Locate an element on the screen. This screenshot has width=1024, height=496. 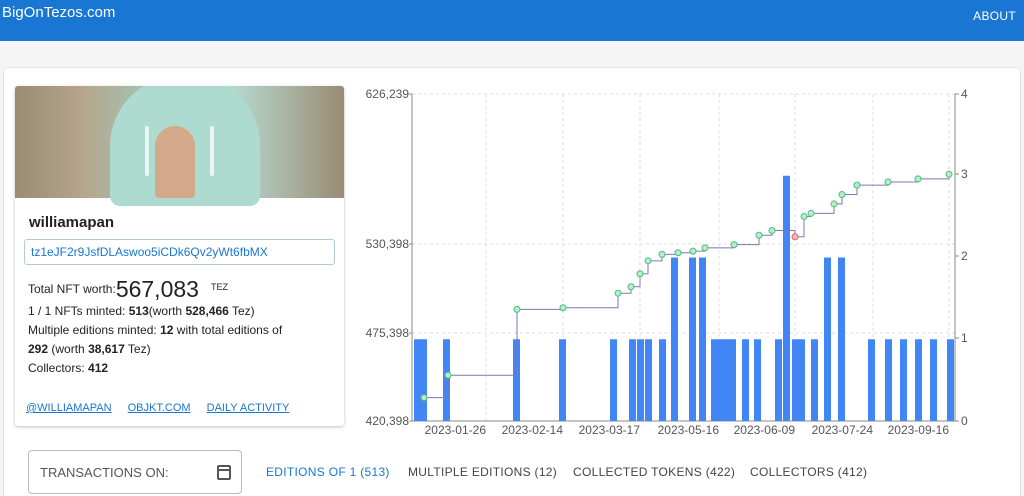
y-right-tick-label: 0 is located at coordinates (964, 421).